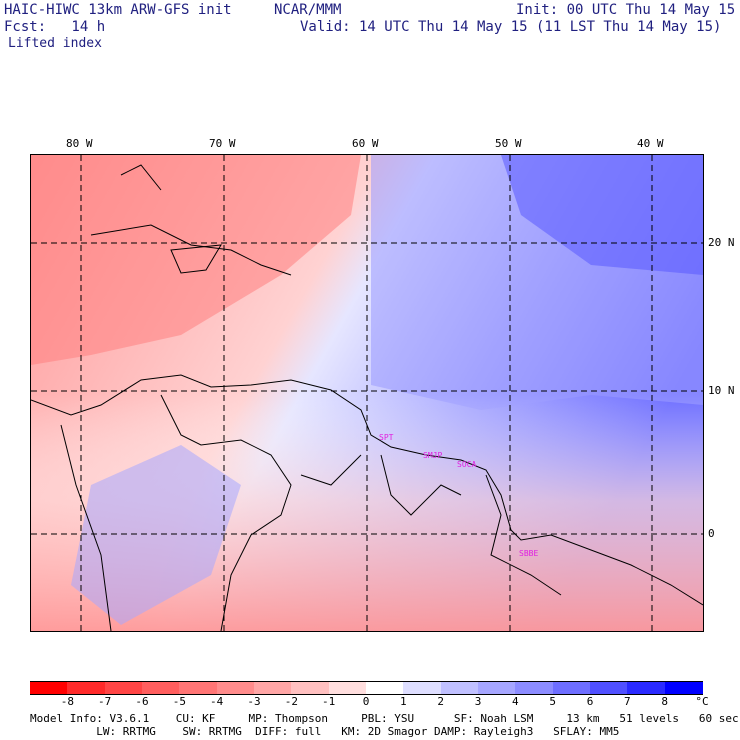 This screenshot has height=740, width=740. I want to click on lat-label-0: 0, so click(711, 533).